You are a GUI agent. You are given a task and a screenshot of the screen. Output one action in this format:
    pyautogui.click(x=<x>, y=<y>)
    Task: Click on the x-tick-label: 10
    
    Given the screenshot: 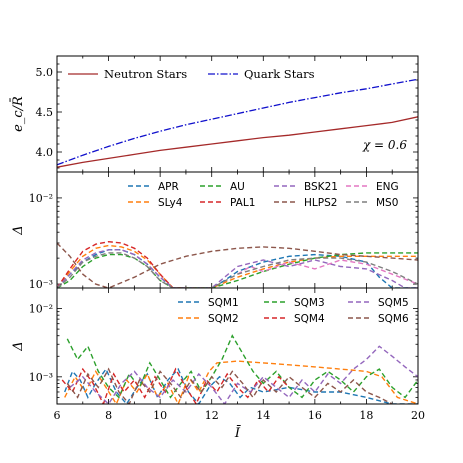 What is the action you would take?
    pyautogui.click(x=160, y=415)
    